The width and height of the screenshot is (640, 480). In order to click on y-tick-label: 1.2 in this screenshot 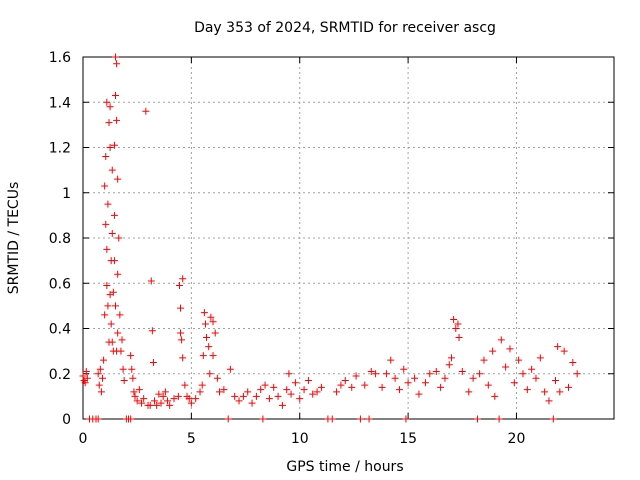, I will do `click(60, 149)`.